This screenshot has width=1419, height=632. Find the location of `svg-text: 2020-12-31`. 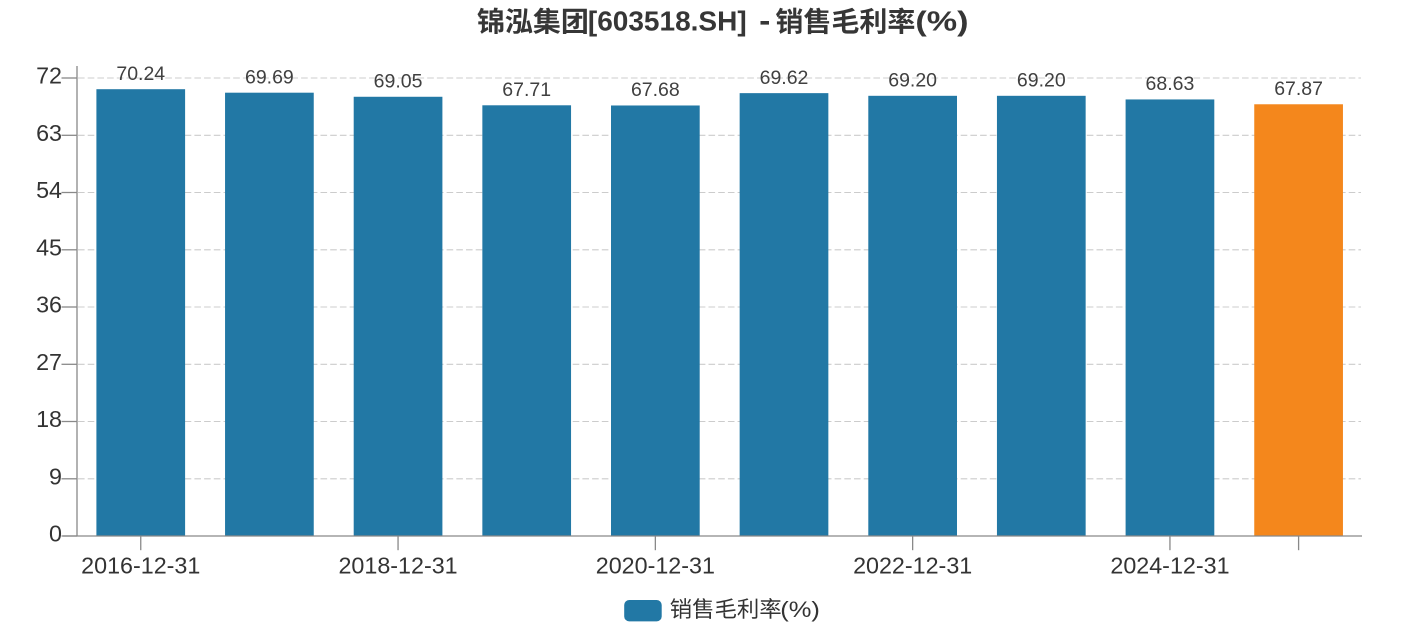

svg-text: 2020-12-31 is located at coordinates (655, 565).